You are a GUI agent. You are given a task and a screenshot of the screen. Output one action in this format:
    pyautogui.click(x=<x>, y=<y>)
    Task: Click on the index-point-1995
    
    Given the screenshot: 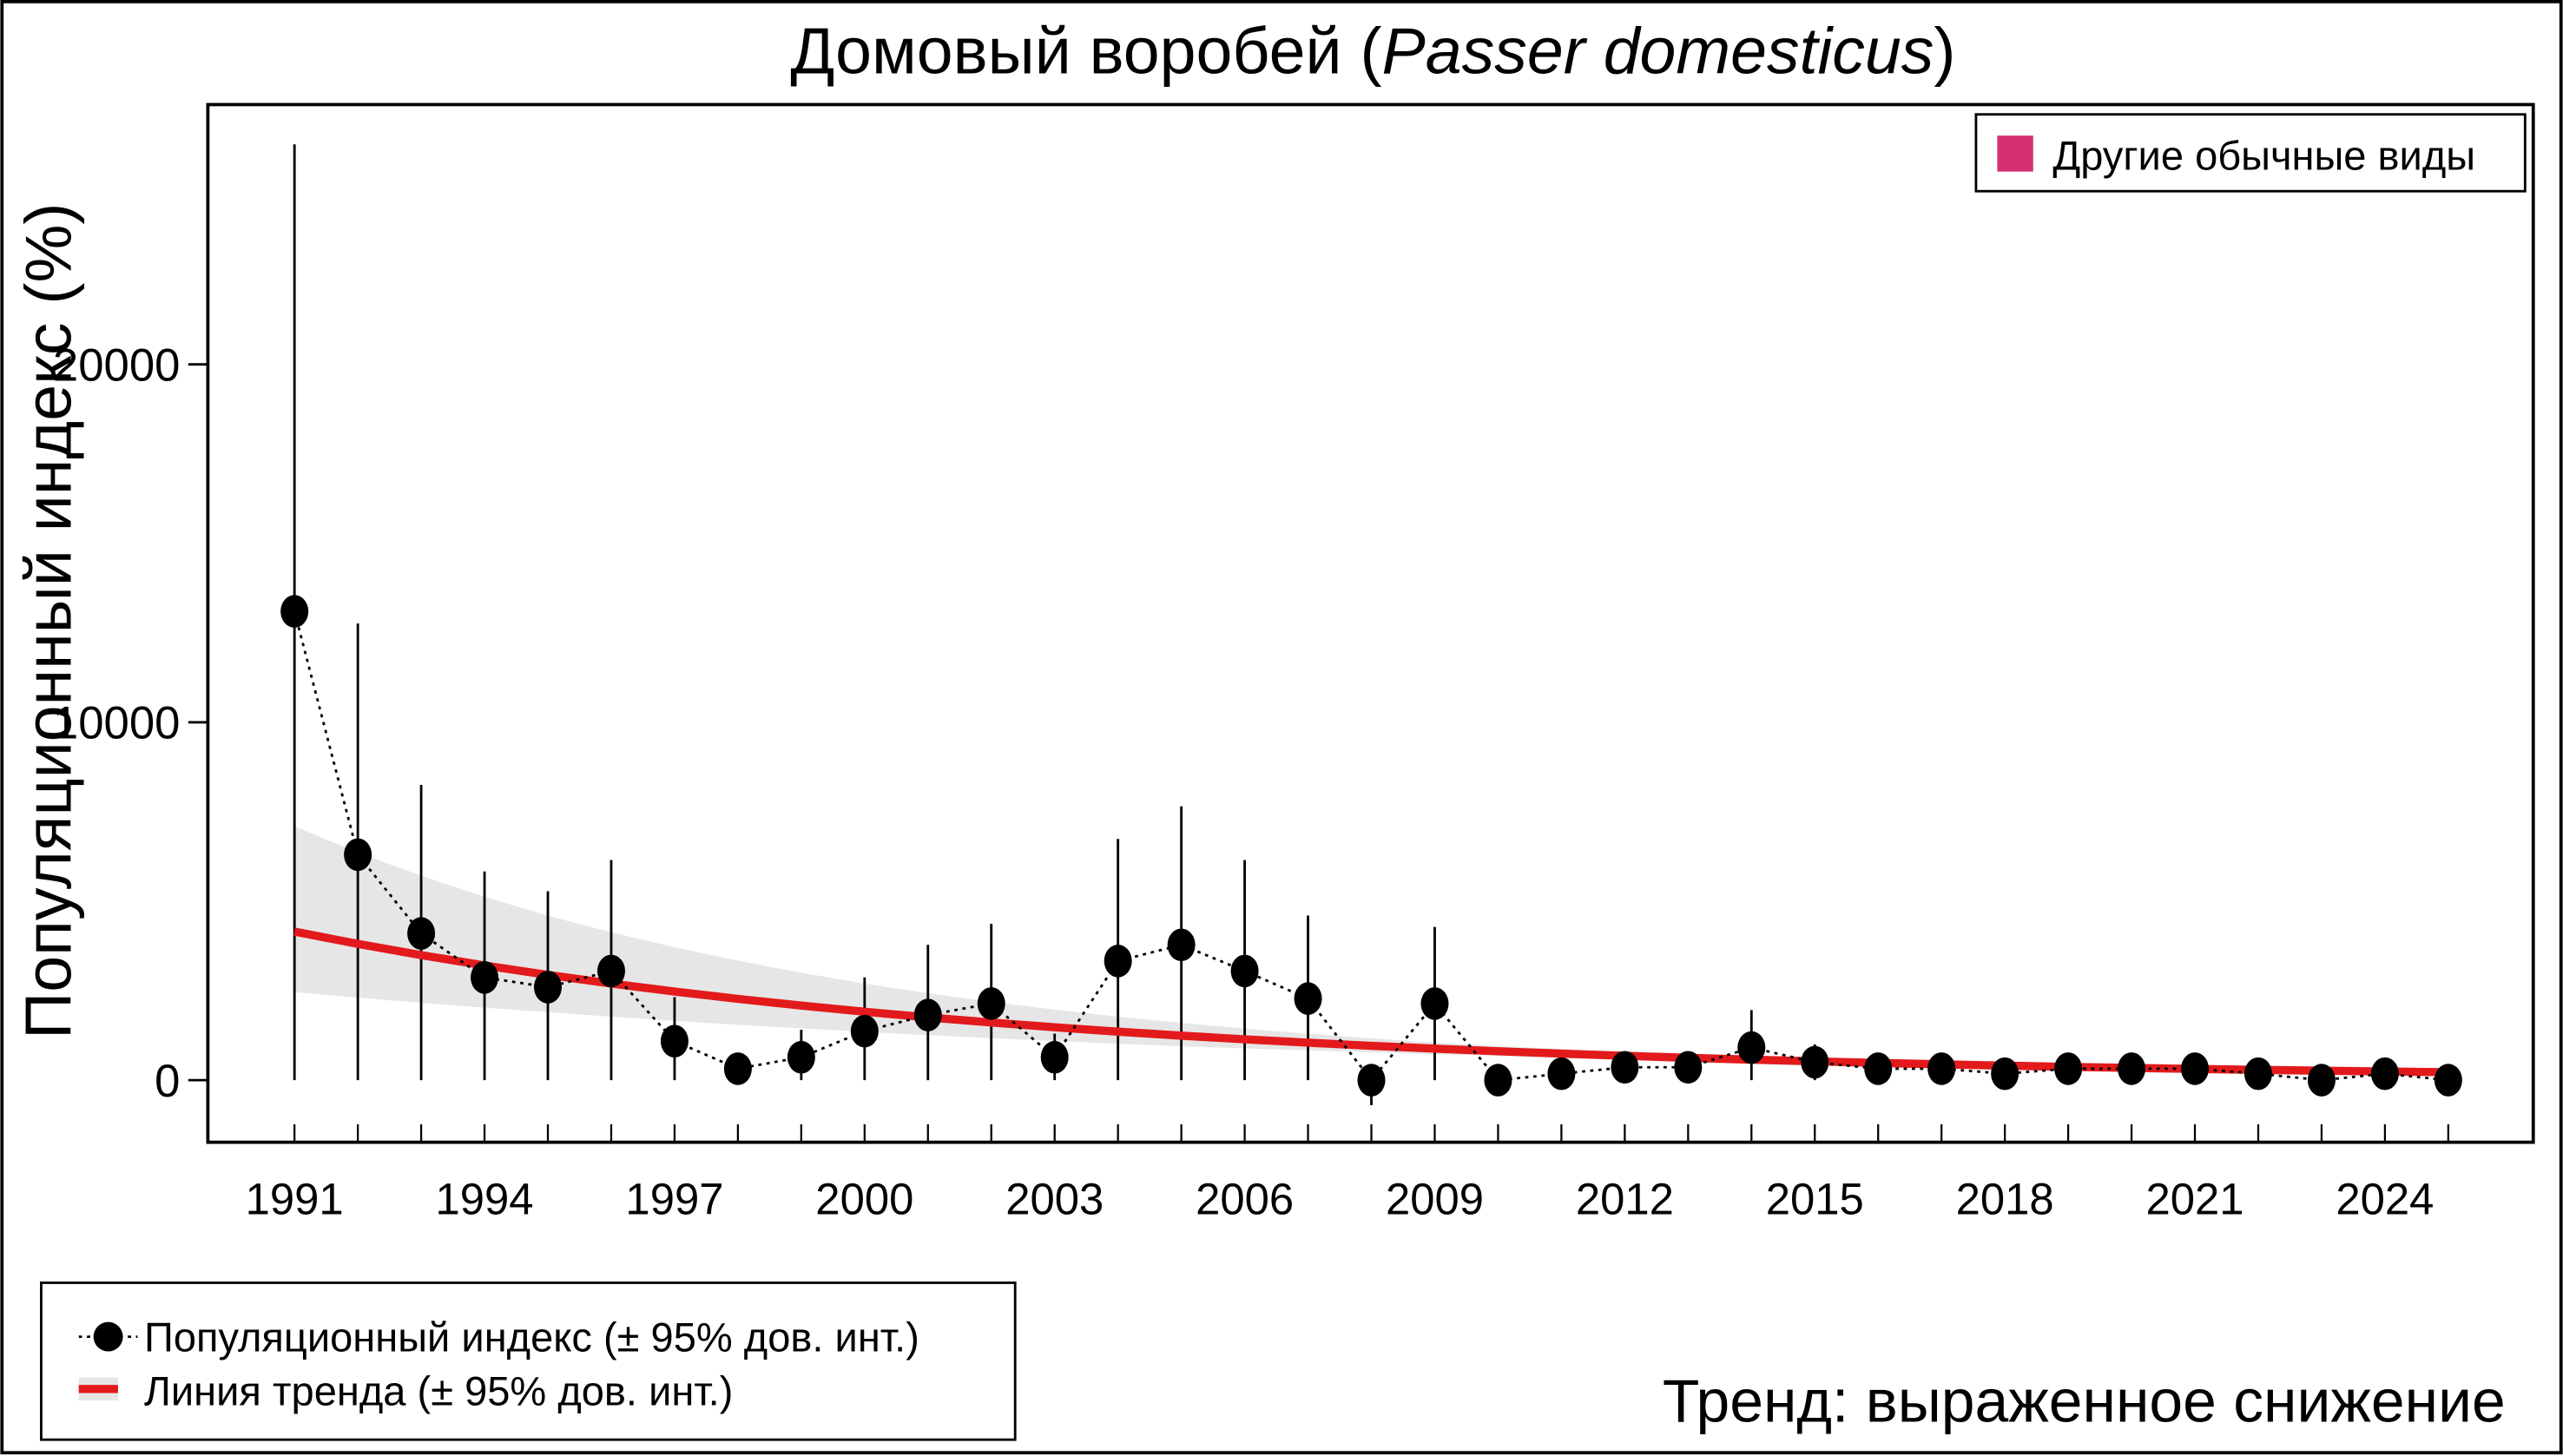 What is the action you would take?
    pyautogui.click(x=548, y=987)
    